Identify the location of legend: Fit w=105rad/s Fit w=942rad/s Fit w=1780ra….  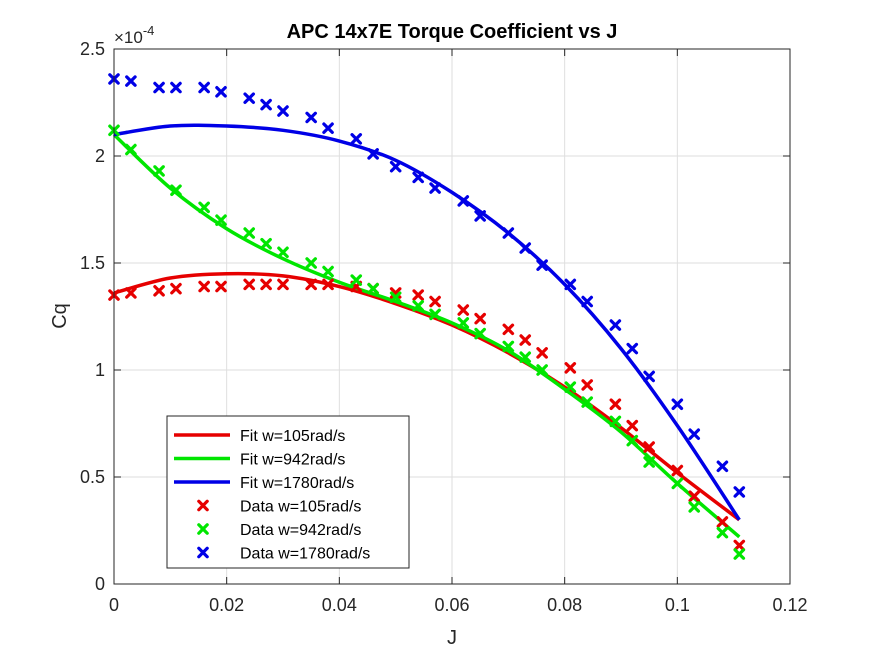
(288, 492).